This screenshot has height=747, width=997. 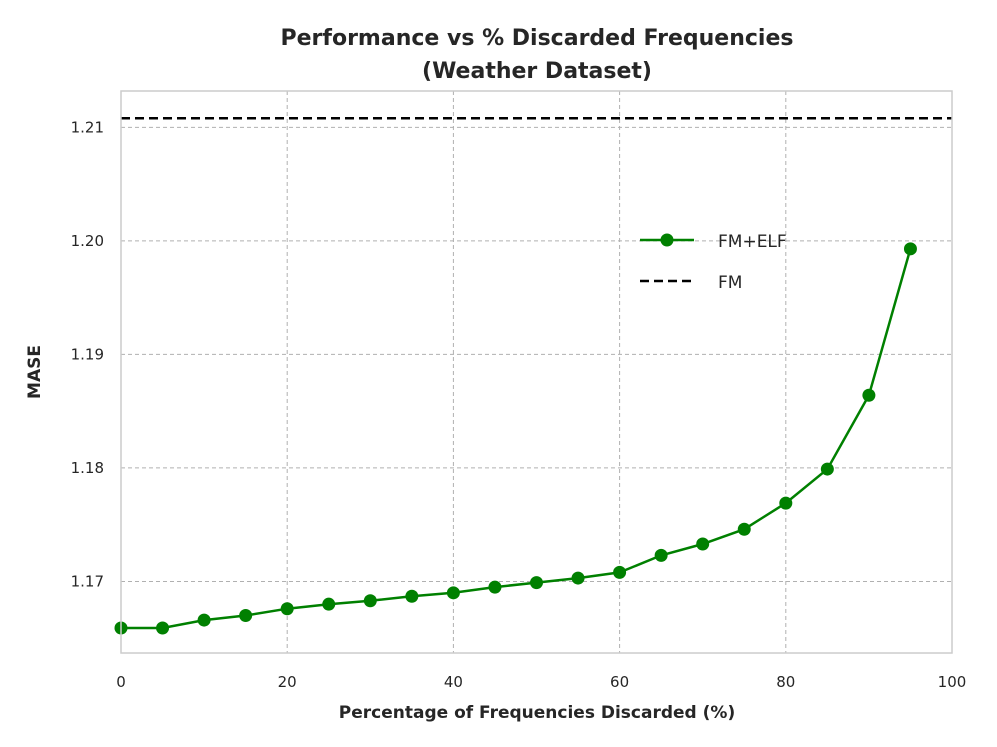 I want to click on x-tick-label: 40, so click(x=453, y=682).